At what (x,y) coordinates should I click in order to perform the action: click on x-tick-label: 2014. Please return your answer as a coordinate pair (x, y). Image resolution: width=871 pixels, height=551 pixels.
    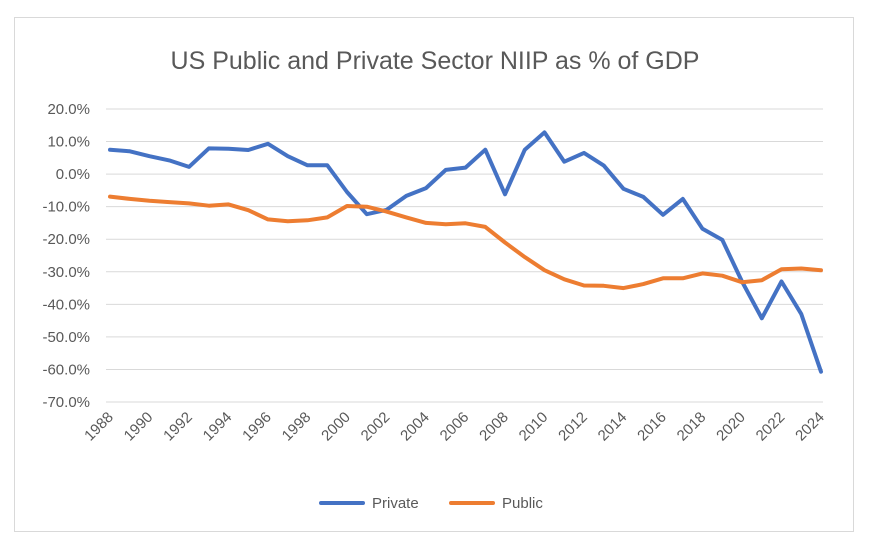
    Looking at the image, I should click on (613, 427).